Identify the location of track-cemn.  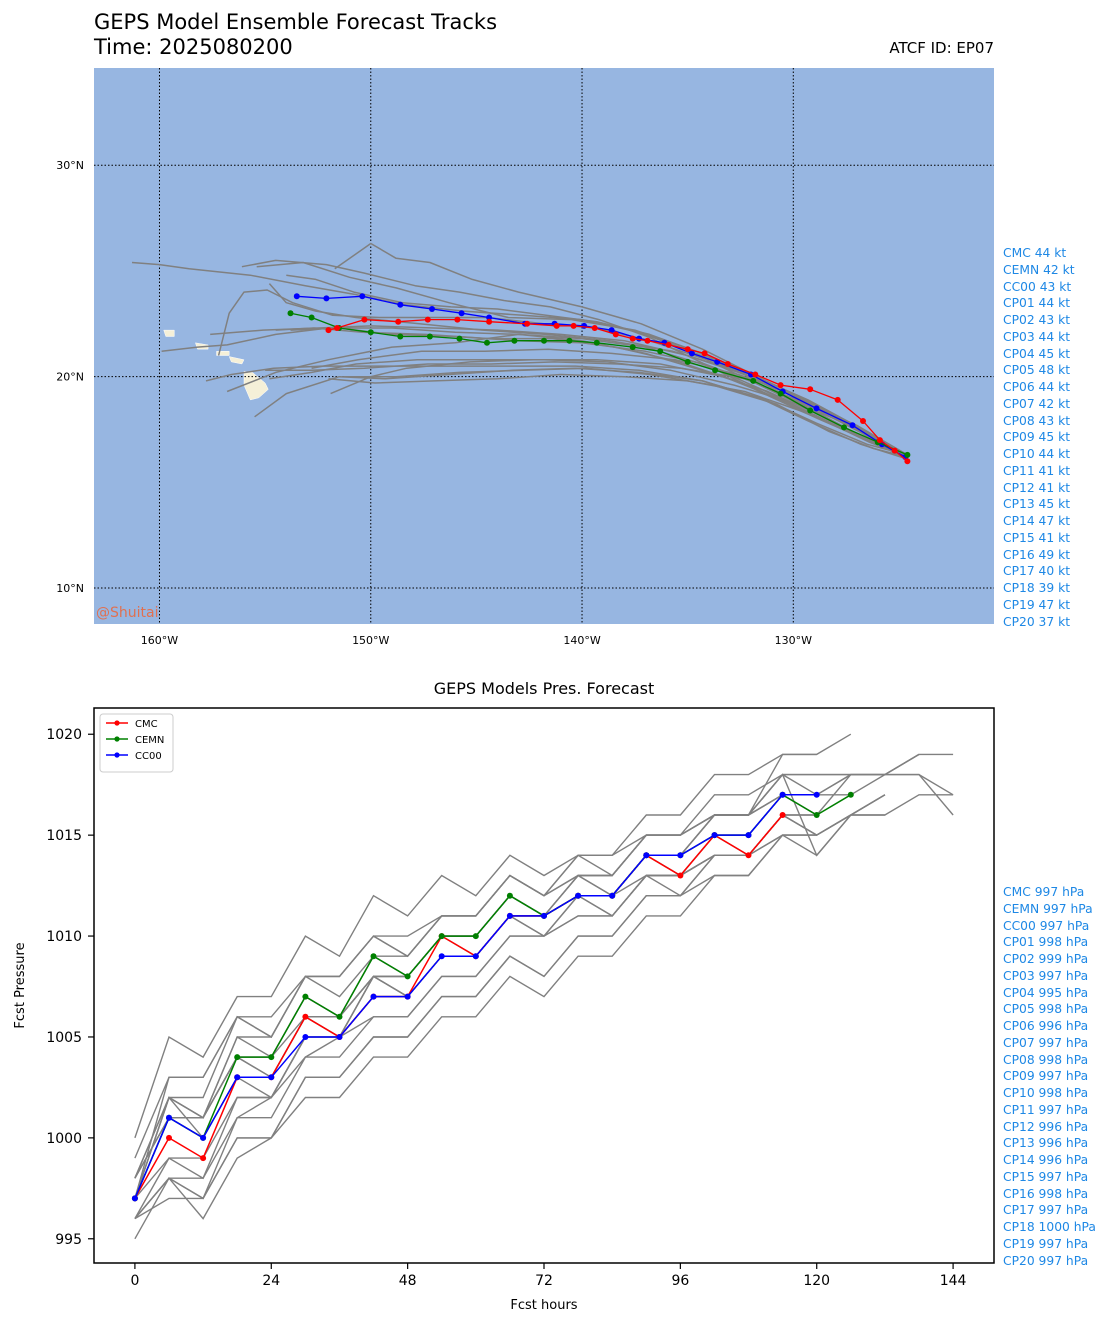
(599, 384).